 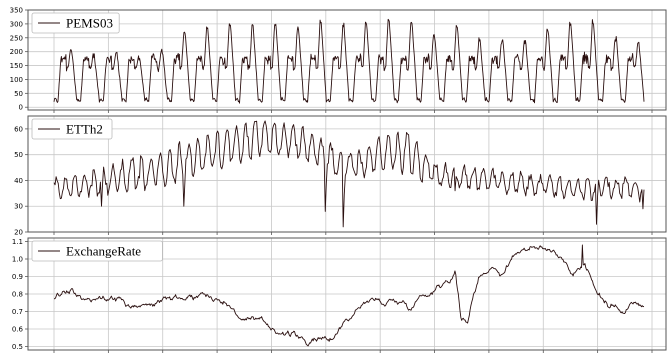 I want to click on y-tick-label: 150, so click(x=16, y=66).